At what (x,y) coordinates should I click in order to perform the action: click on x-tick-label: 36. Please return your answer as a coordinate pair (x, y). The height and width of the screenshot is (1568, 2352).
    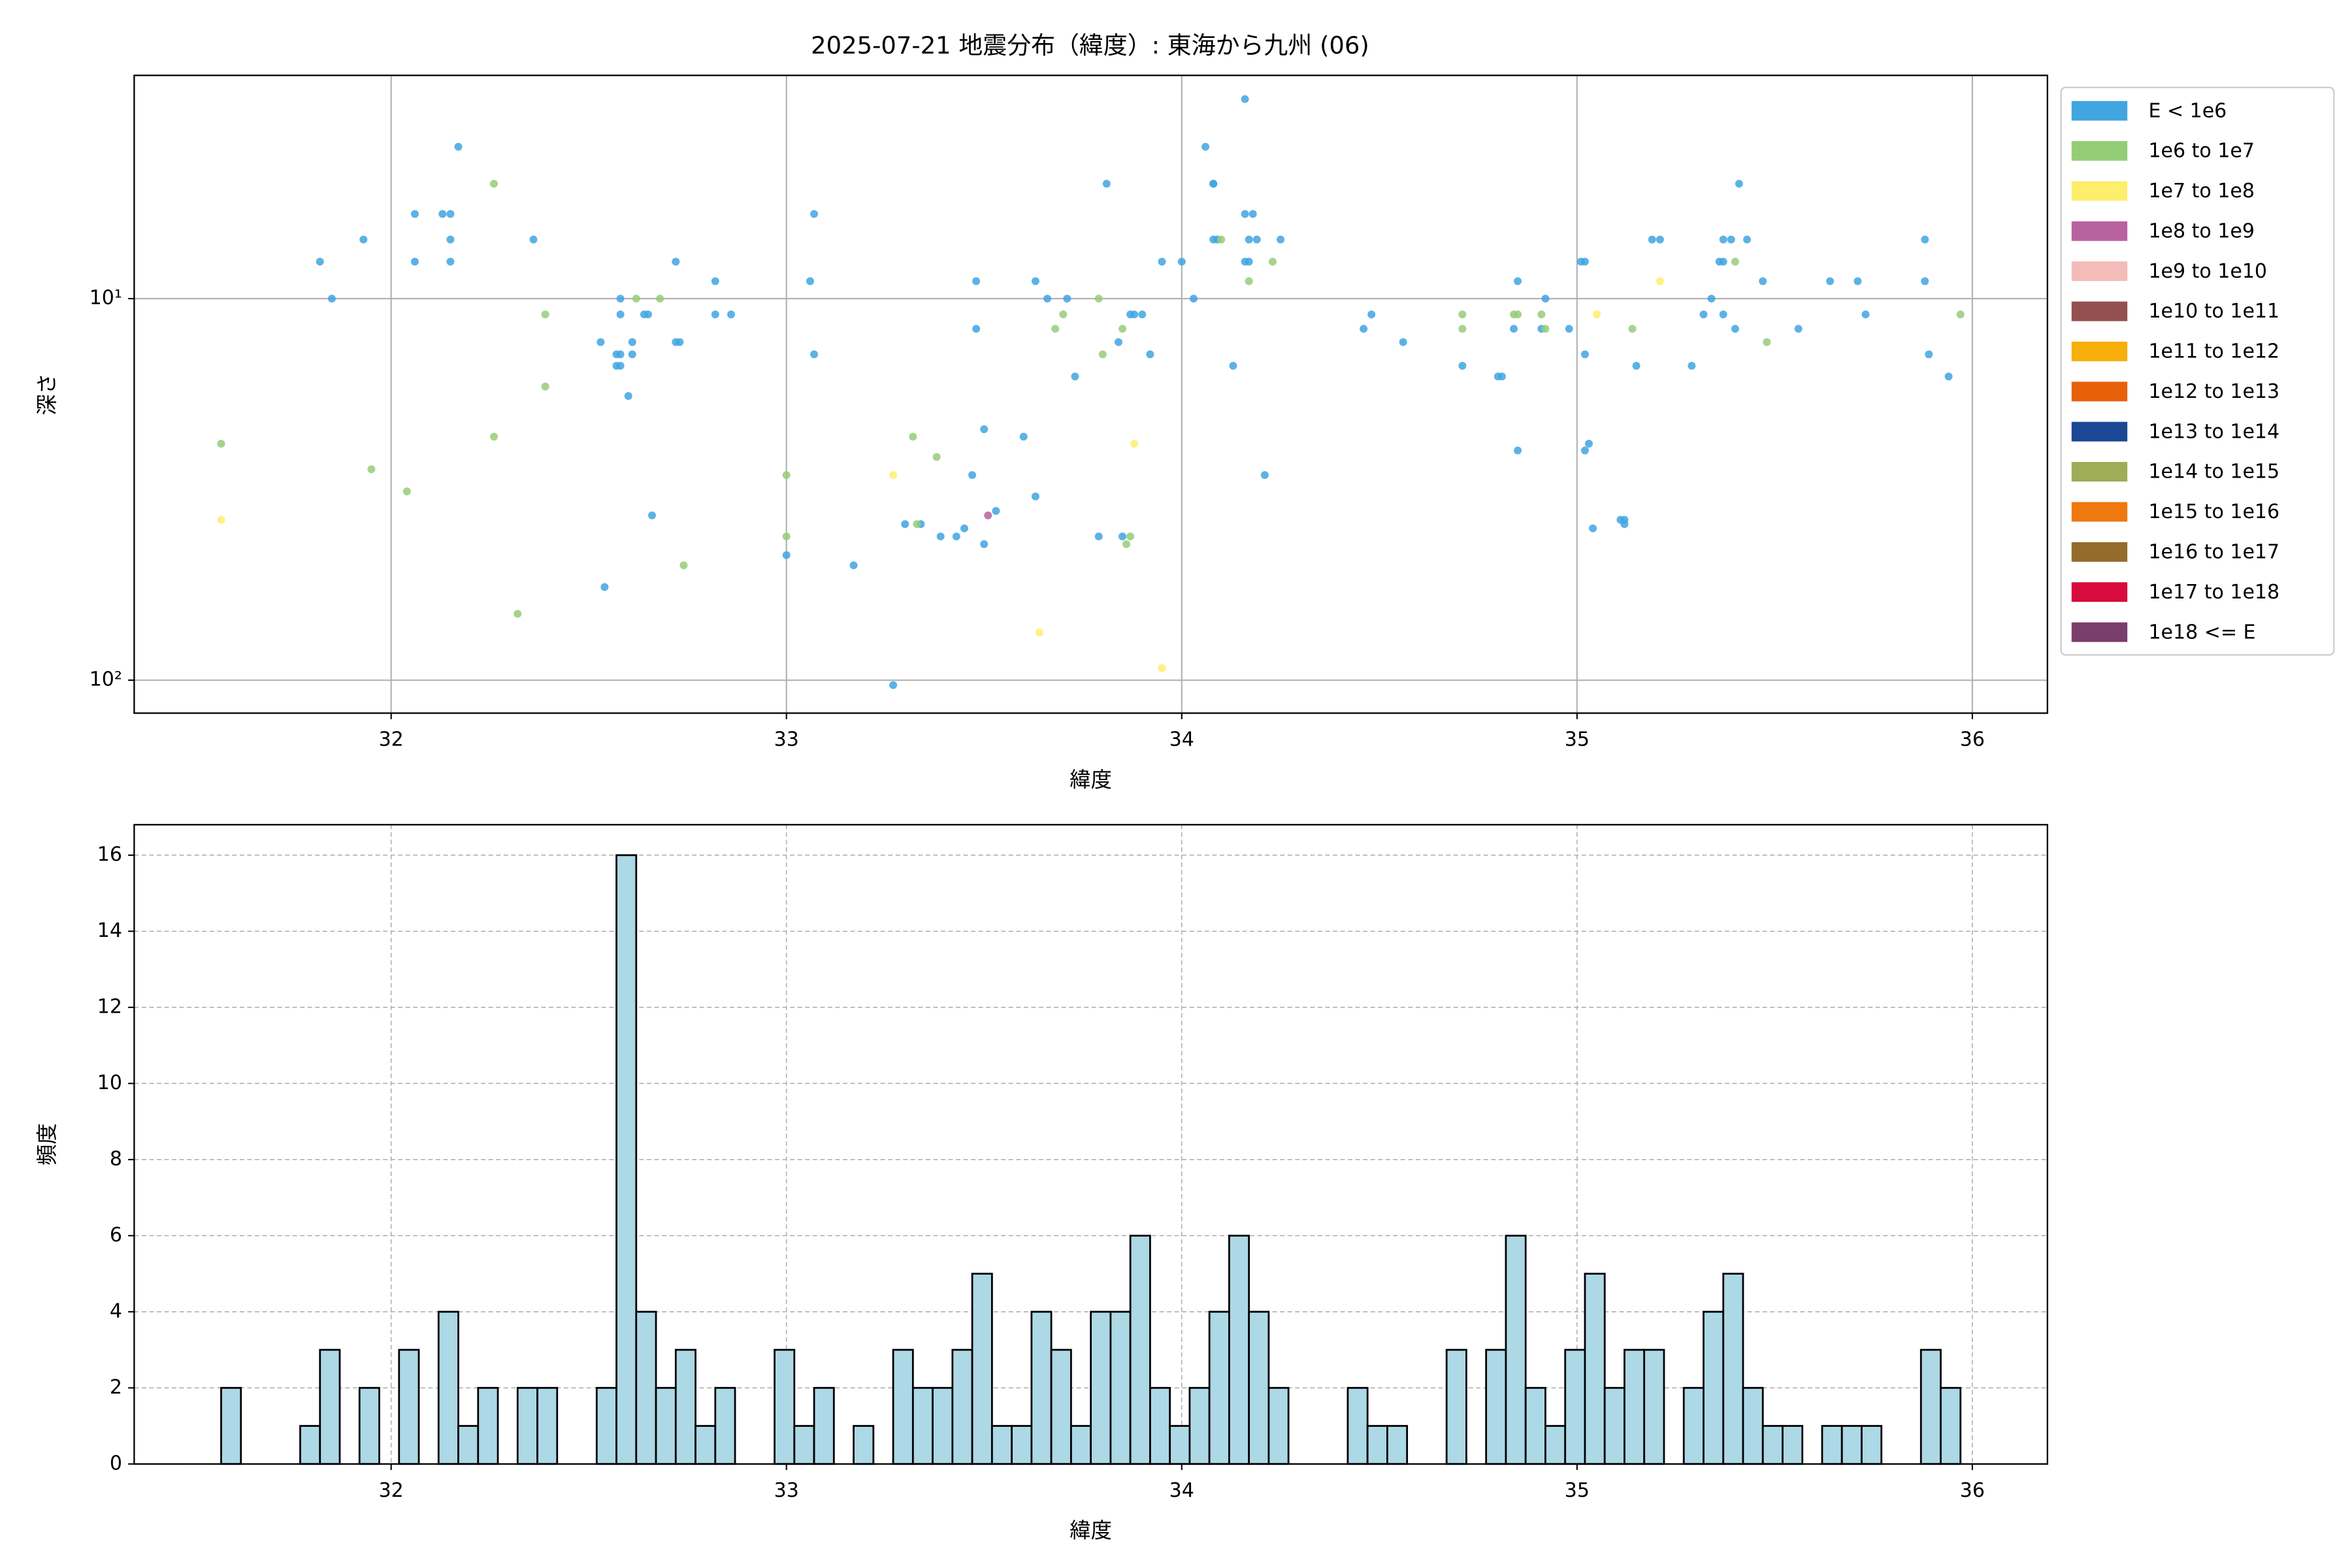
    Looking at the image, I should click on (1972, 1490).